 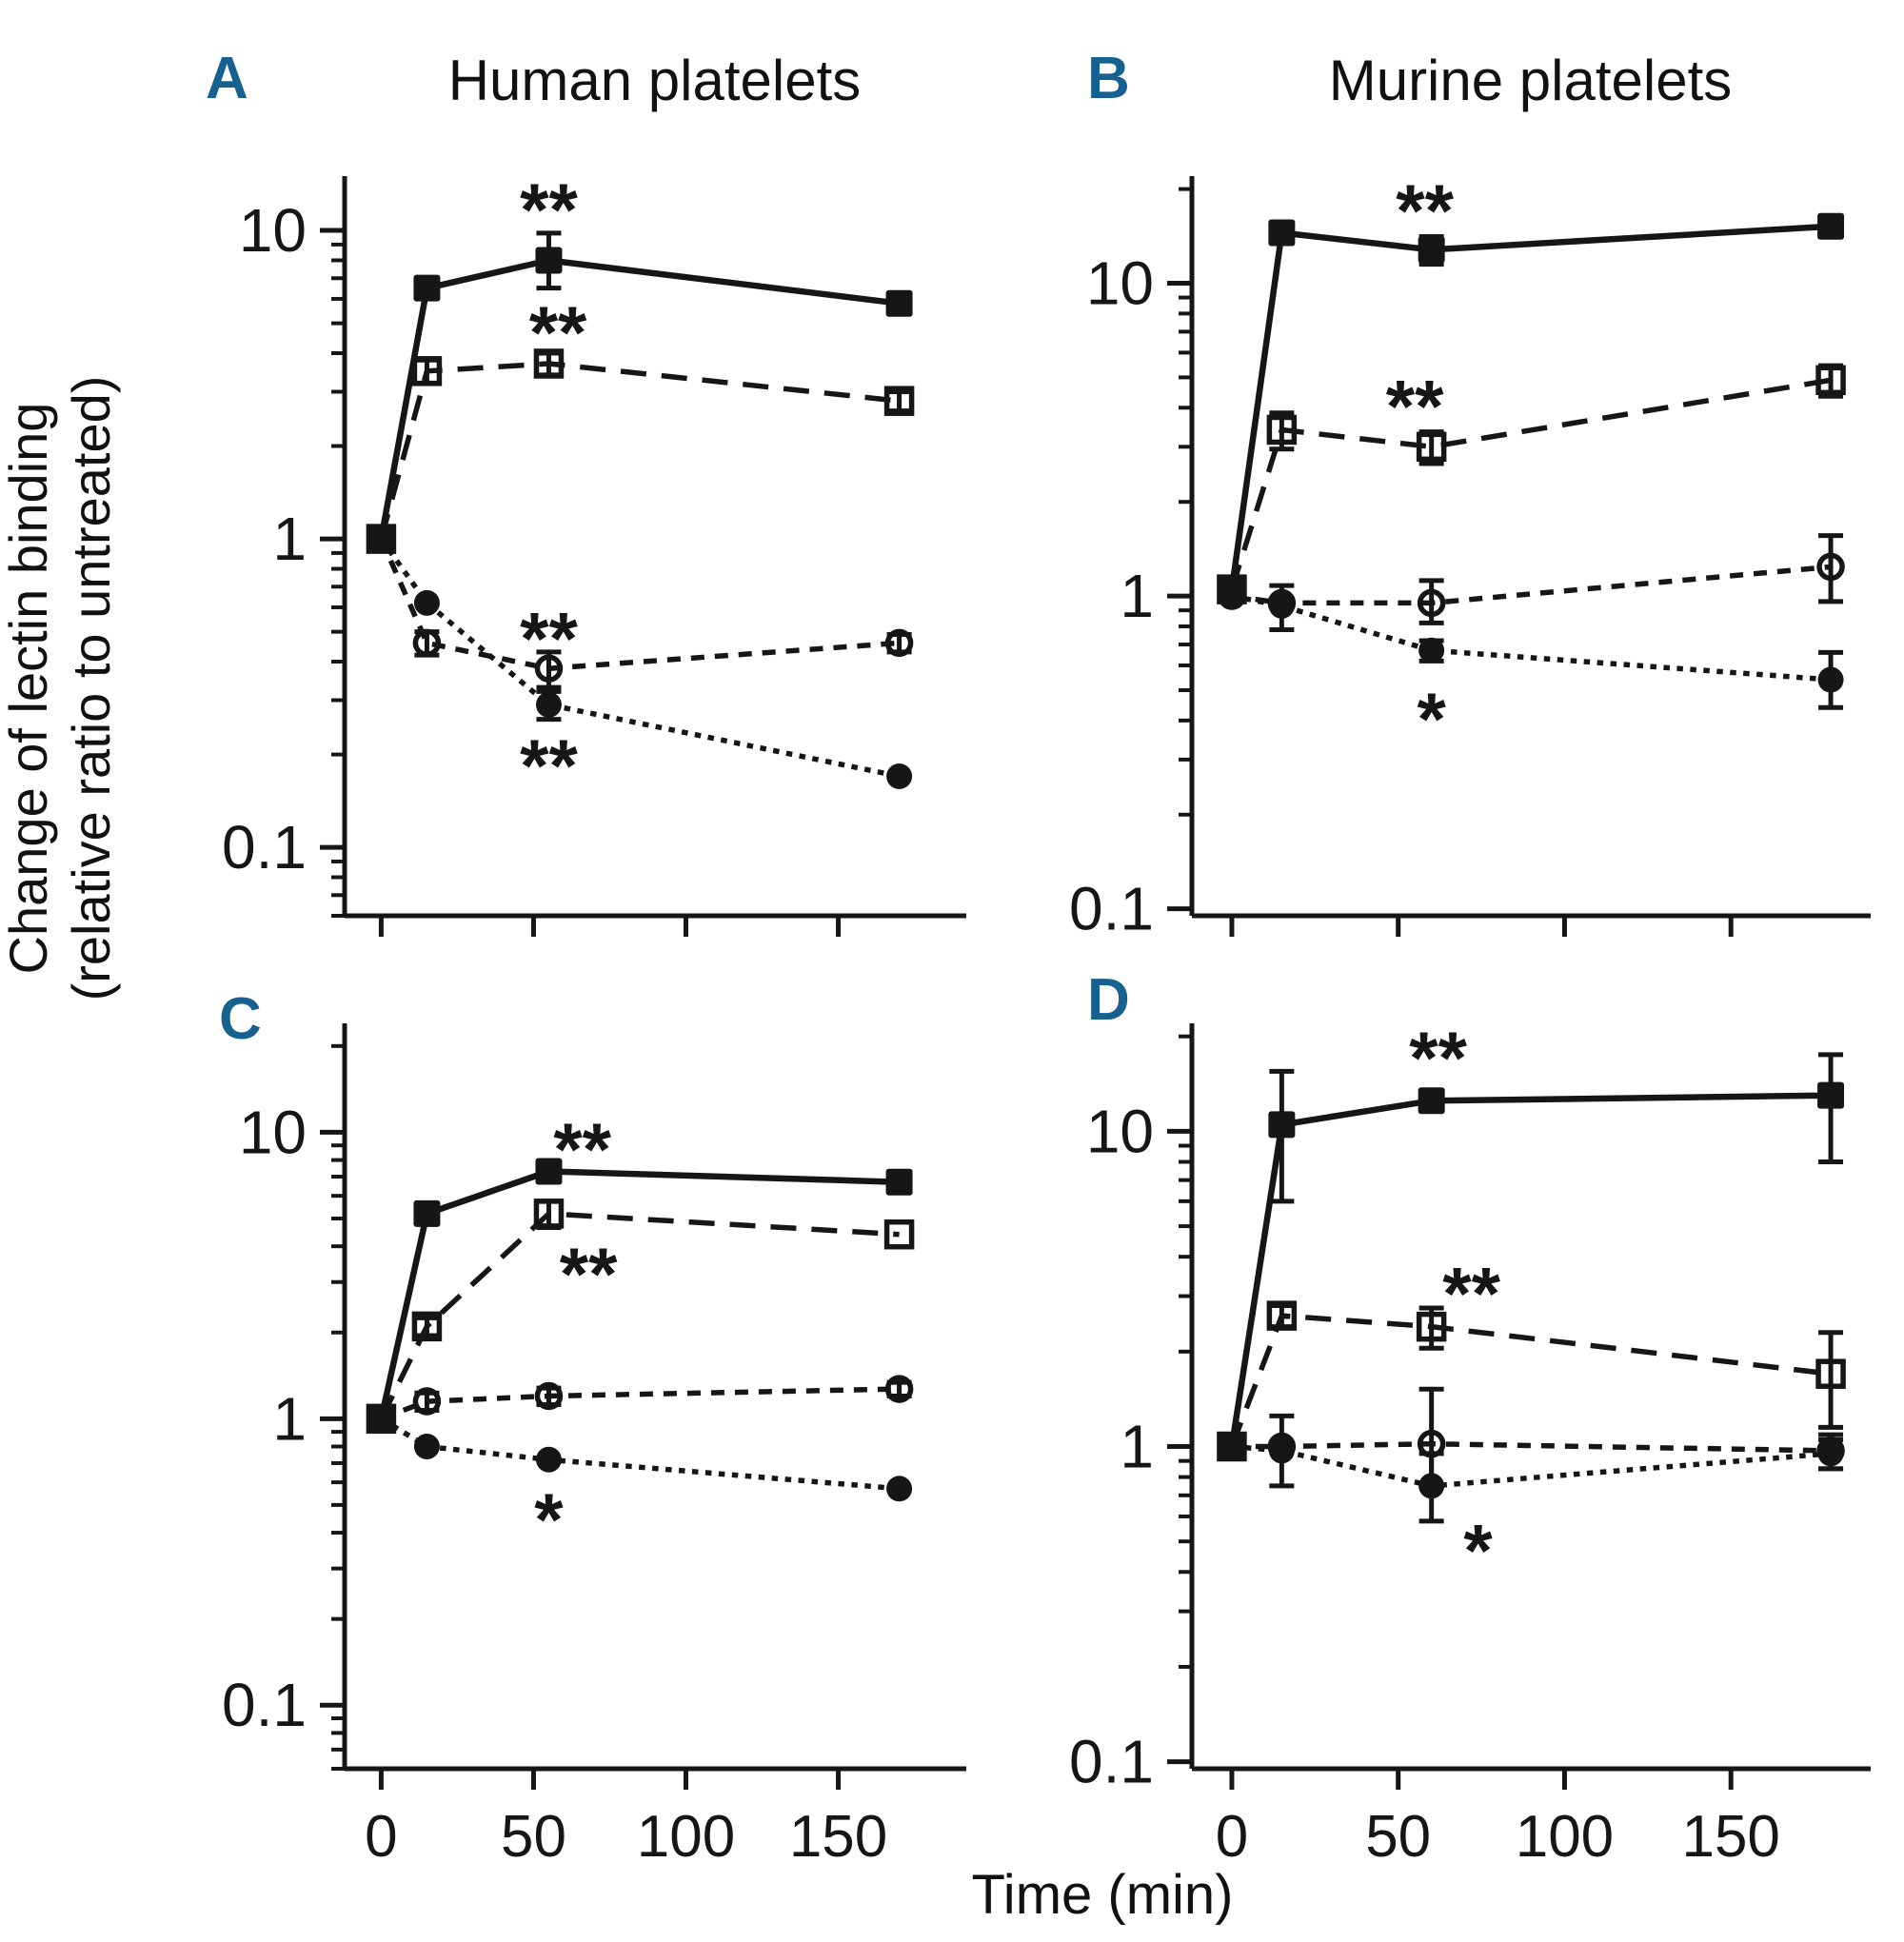 I want to click on x-tick-label: 100, so click(x=1565, y=1837).